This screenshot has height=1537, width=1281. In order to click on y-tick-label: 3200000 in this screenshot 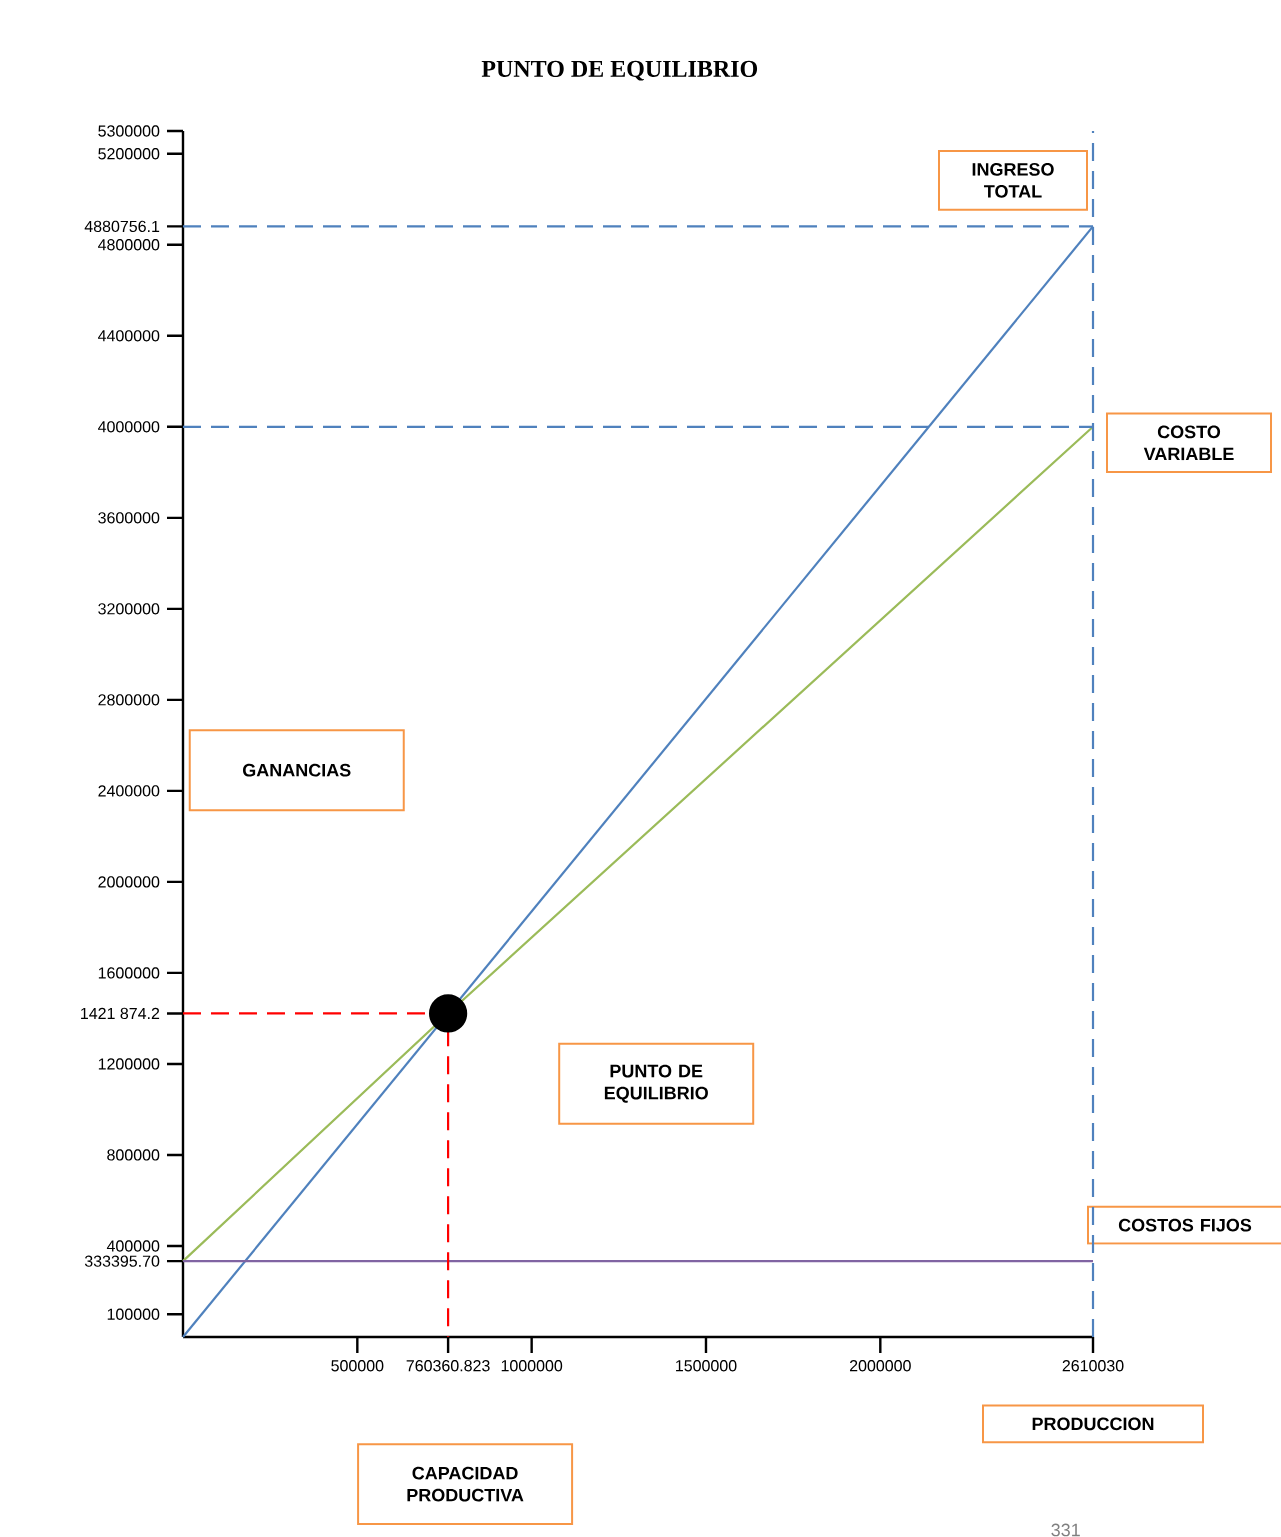, I will do `click(129, 609)`.